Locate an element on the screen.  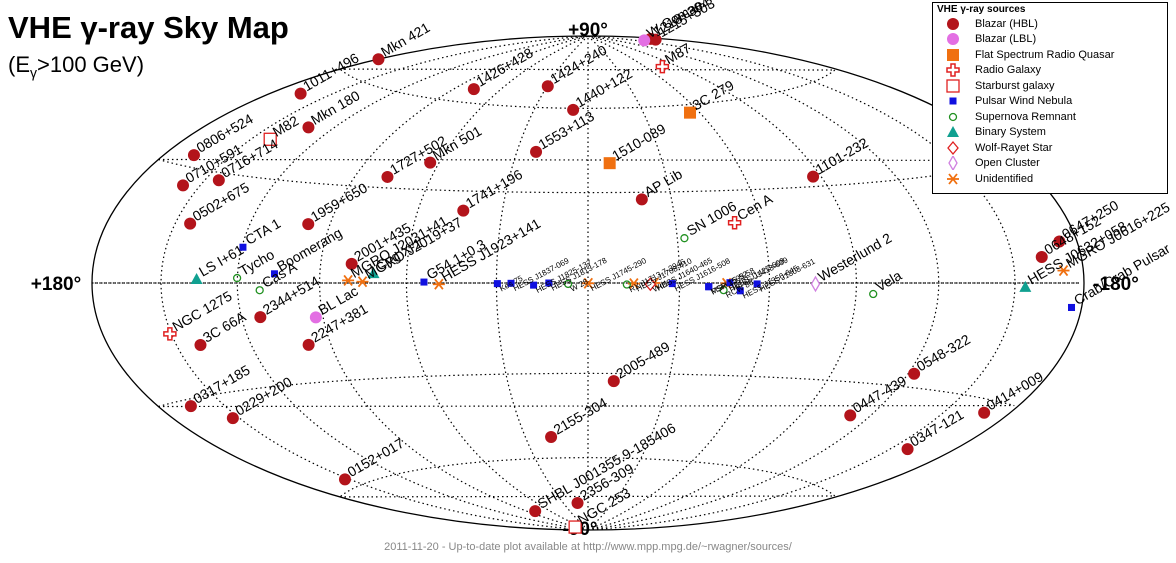
open-cluster-marker is located at coordinates (815, 284).